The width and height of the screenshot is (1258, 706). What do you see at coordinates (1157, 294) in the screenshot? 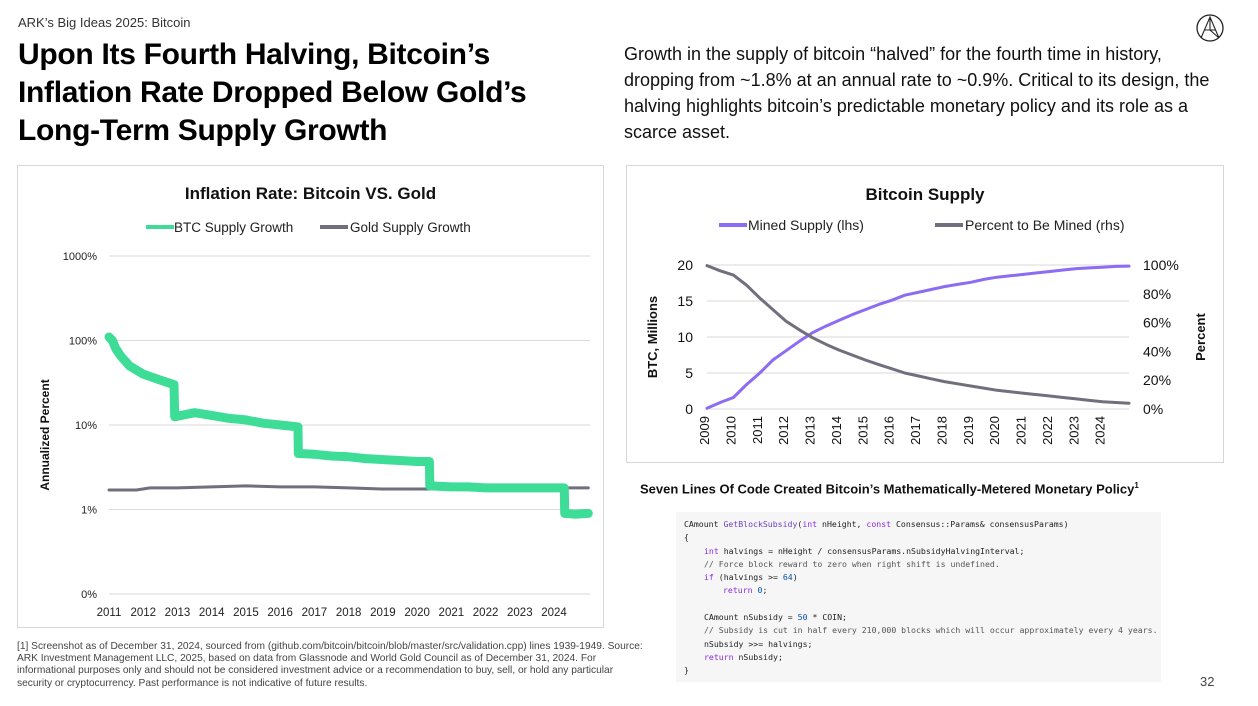
I see `y2-tick-label: 80%` at bounding box center [1157, 294].